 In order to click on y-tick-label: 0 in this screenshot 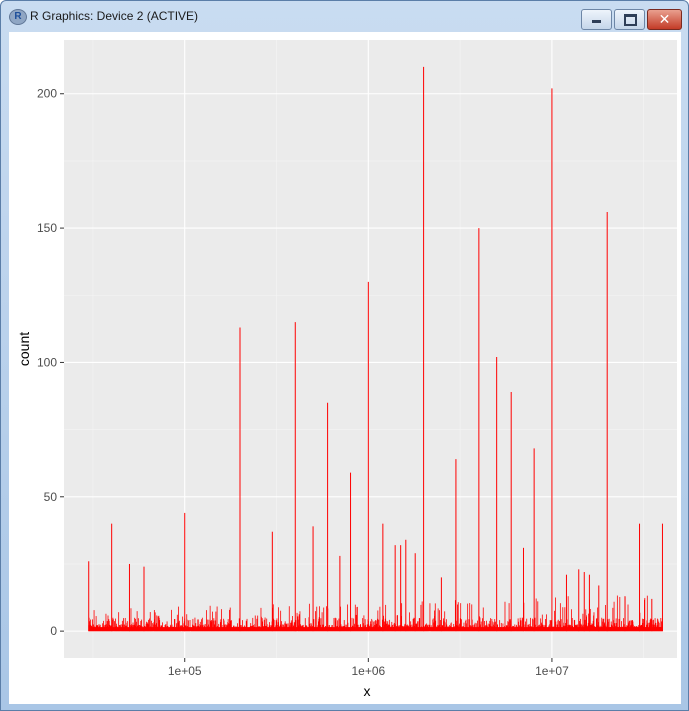, I will do `click(53, 631)`.